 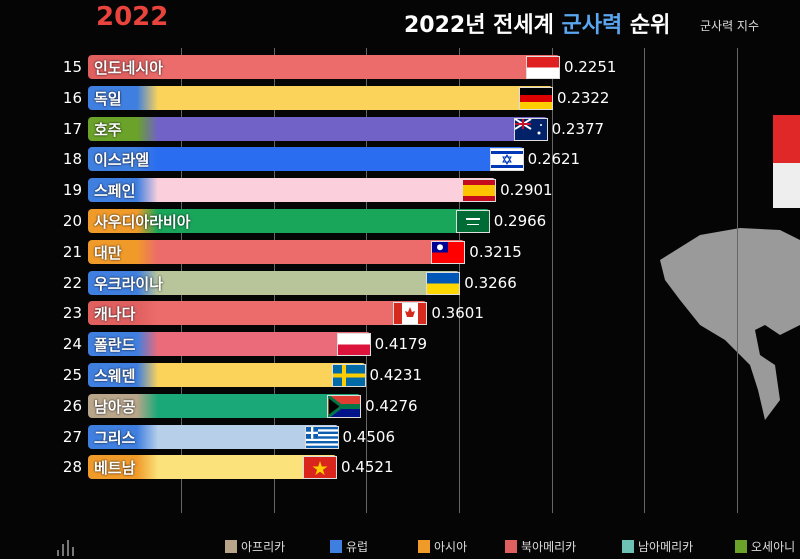 I want to click on value-label: 0.2901, so click(x=526, y=190).